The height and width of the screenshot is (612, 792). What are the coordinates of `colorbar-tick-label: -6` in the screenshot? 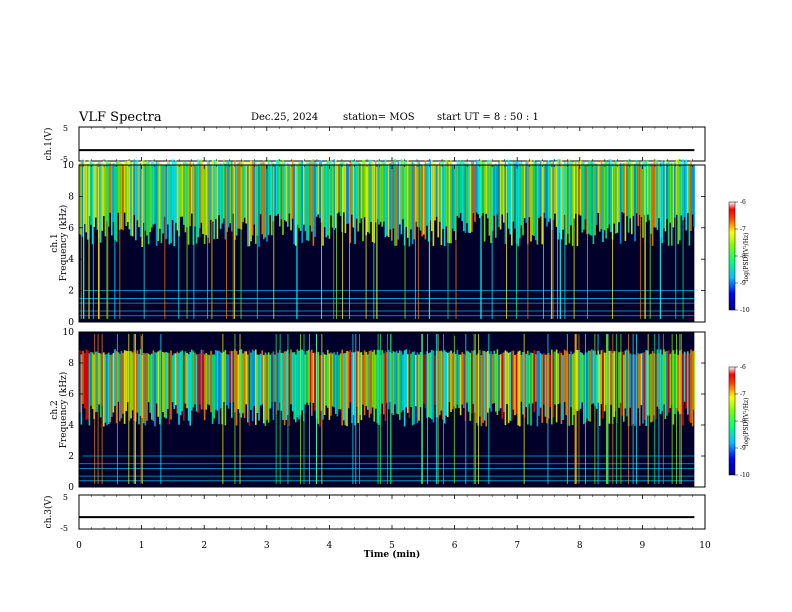 It's located at (743, 202).